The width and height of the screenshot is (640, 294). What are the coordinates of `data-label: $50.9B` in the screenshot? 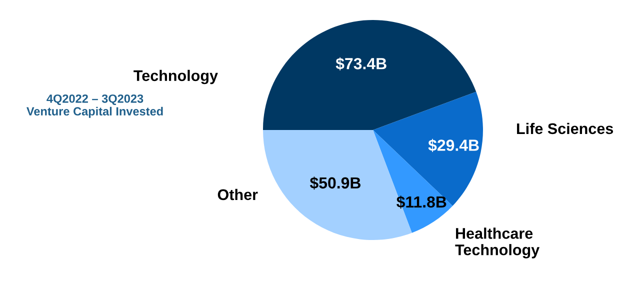 It's located at (335, 183).